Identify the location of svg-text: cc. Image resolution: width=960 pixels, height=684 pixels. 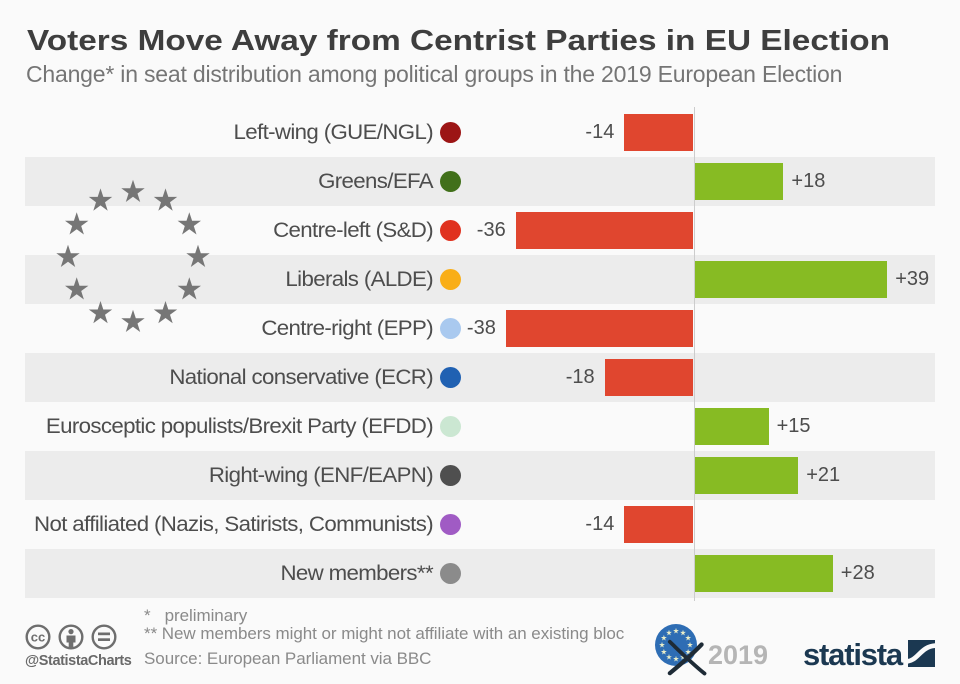
(38, 637).